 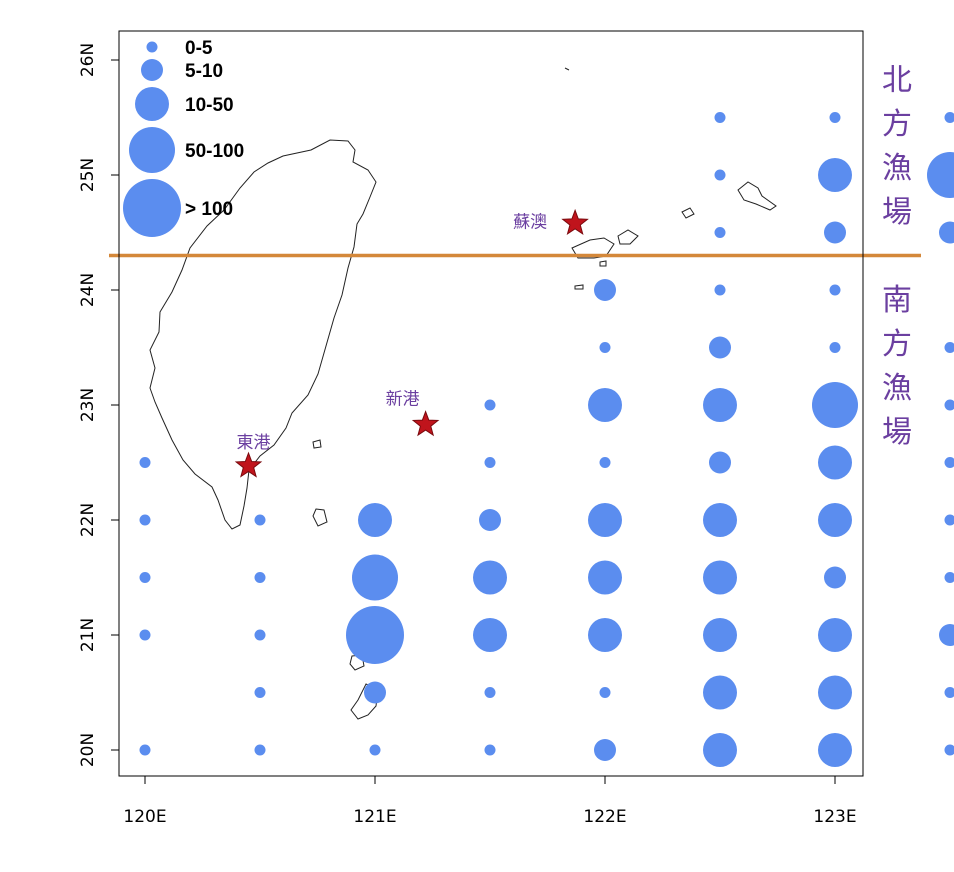 I want to click on x-tick-label: 122E, so click(x=604, y=817).